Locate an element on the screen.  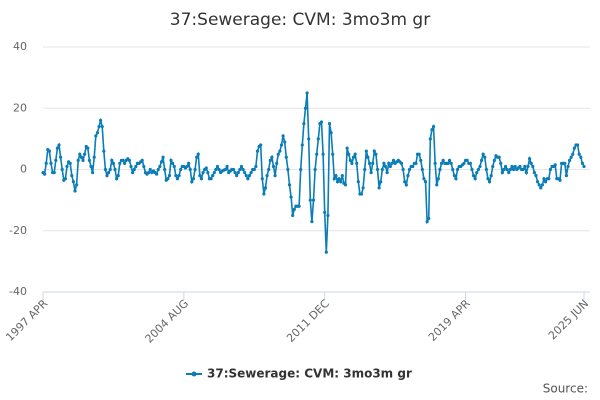
x-tick-label: 2025 JUN is located at coordinates (568, 319).